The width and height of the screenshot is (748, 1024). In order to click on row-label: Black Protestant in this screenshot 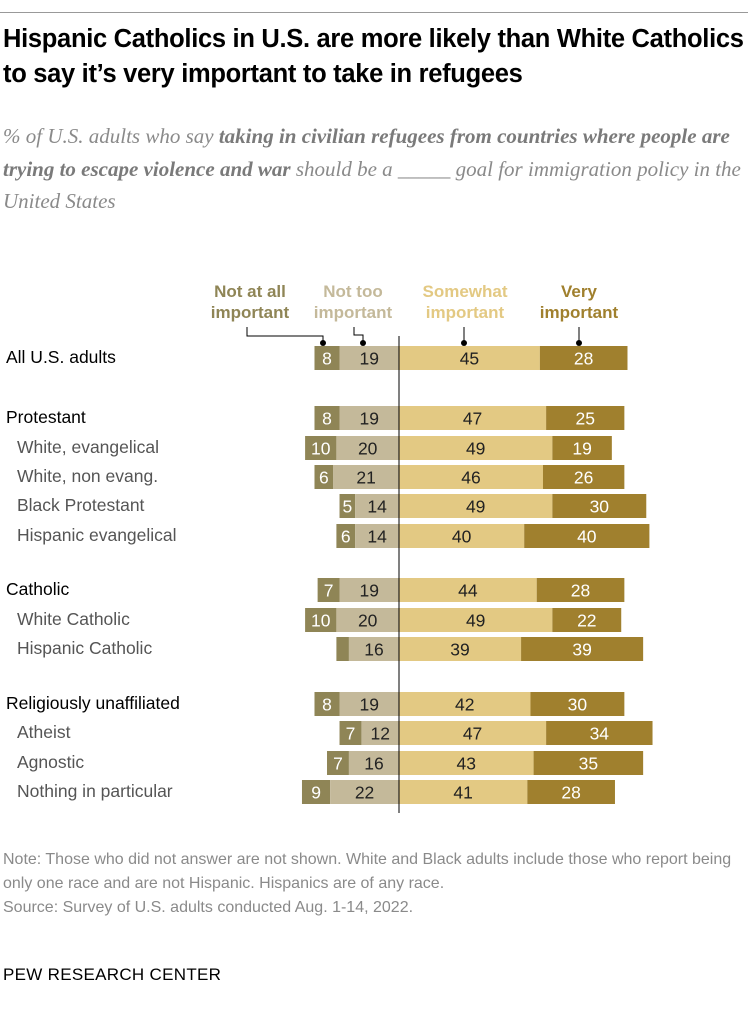, I will do `click(81, 505)`.